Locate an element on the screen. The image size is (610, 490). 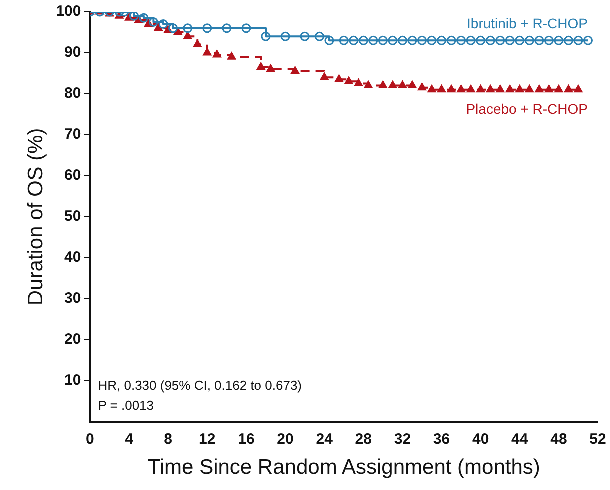
x-tick-label: 32 is located at coordinates (403, 439).